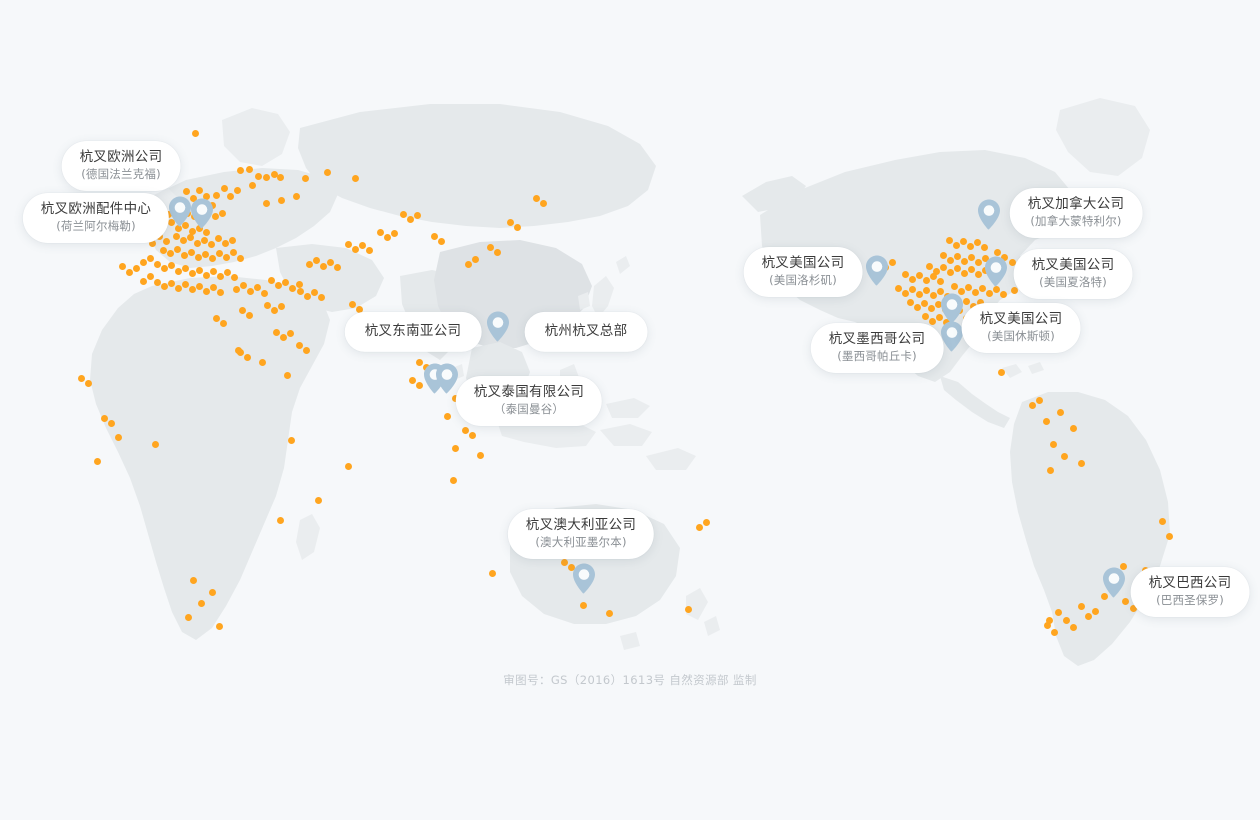 The width and height of the screenshot is (1260, 820). Describe the element at coordinates (803, 272) in the screenshot. I see `label-usa-los-angeles: 杭叉美国公司 (美国洛杉矶)` at that location.